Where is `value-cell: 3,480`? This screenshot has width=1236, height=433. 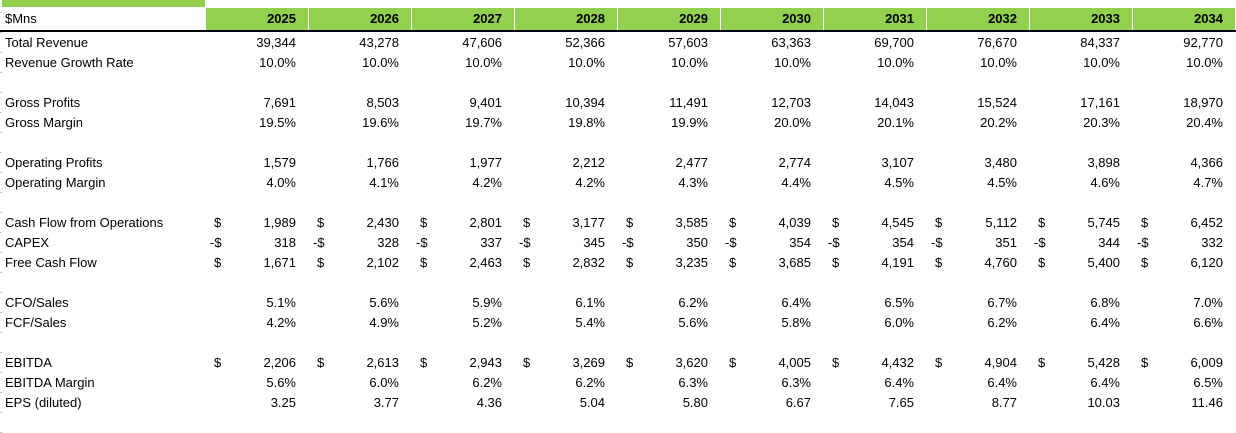
value-cell: 3,480 is located at coordinates (978, 163).